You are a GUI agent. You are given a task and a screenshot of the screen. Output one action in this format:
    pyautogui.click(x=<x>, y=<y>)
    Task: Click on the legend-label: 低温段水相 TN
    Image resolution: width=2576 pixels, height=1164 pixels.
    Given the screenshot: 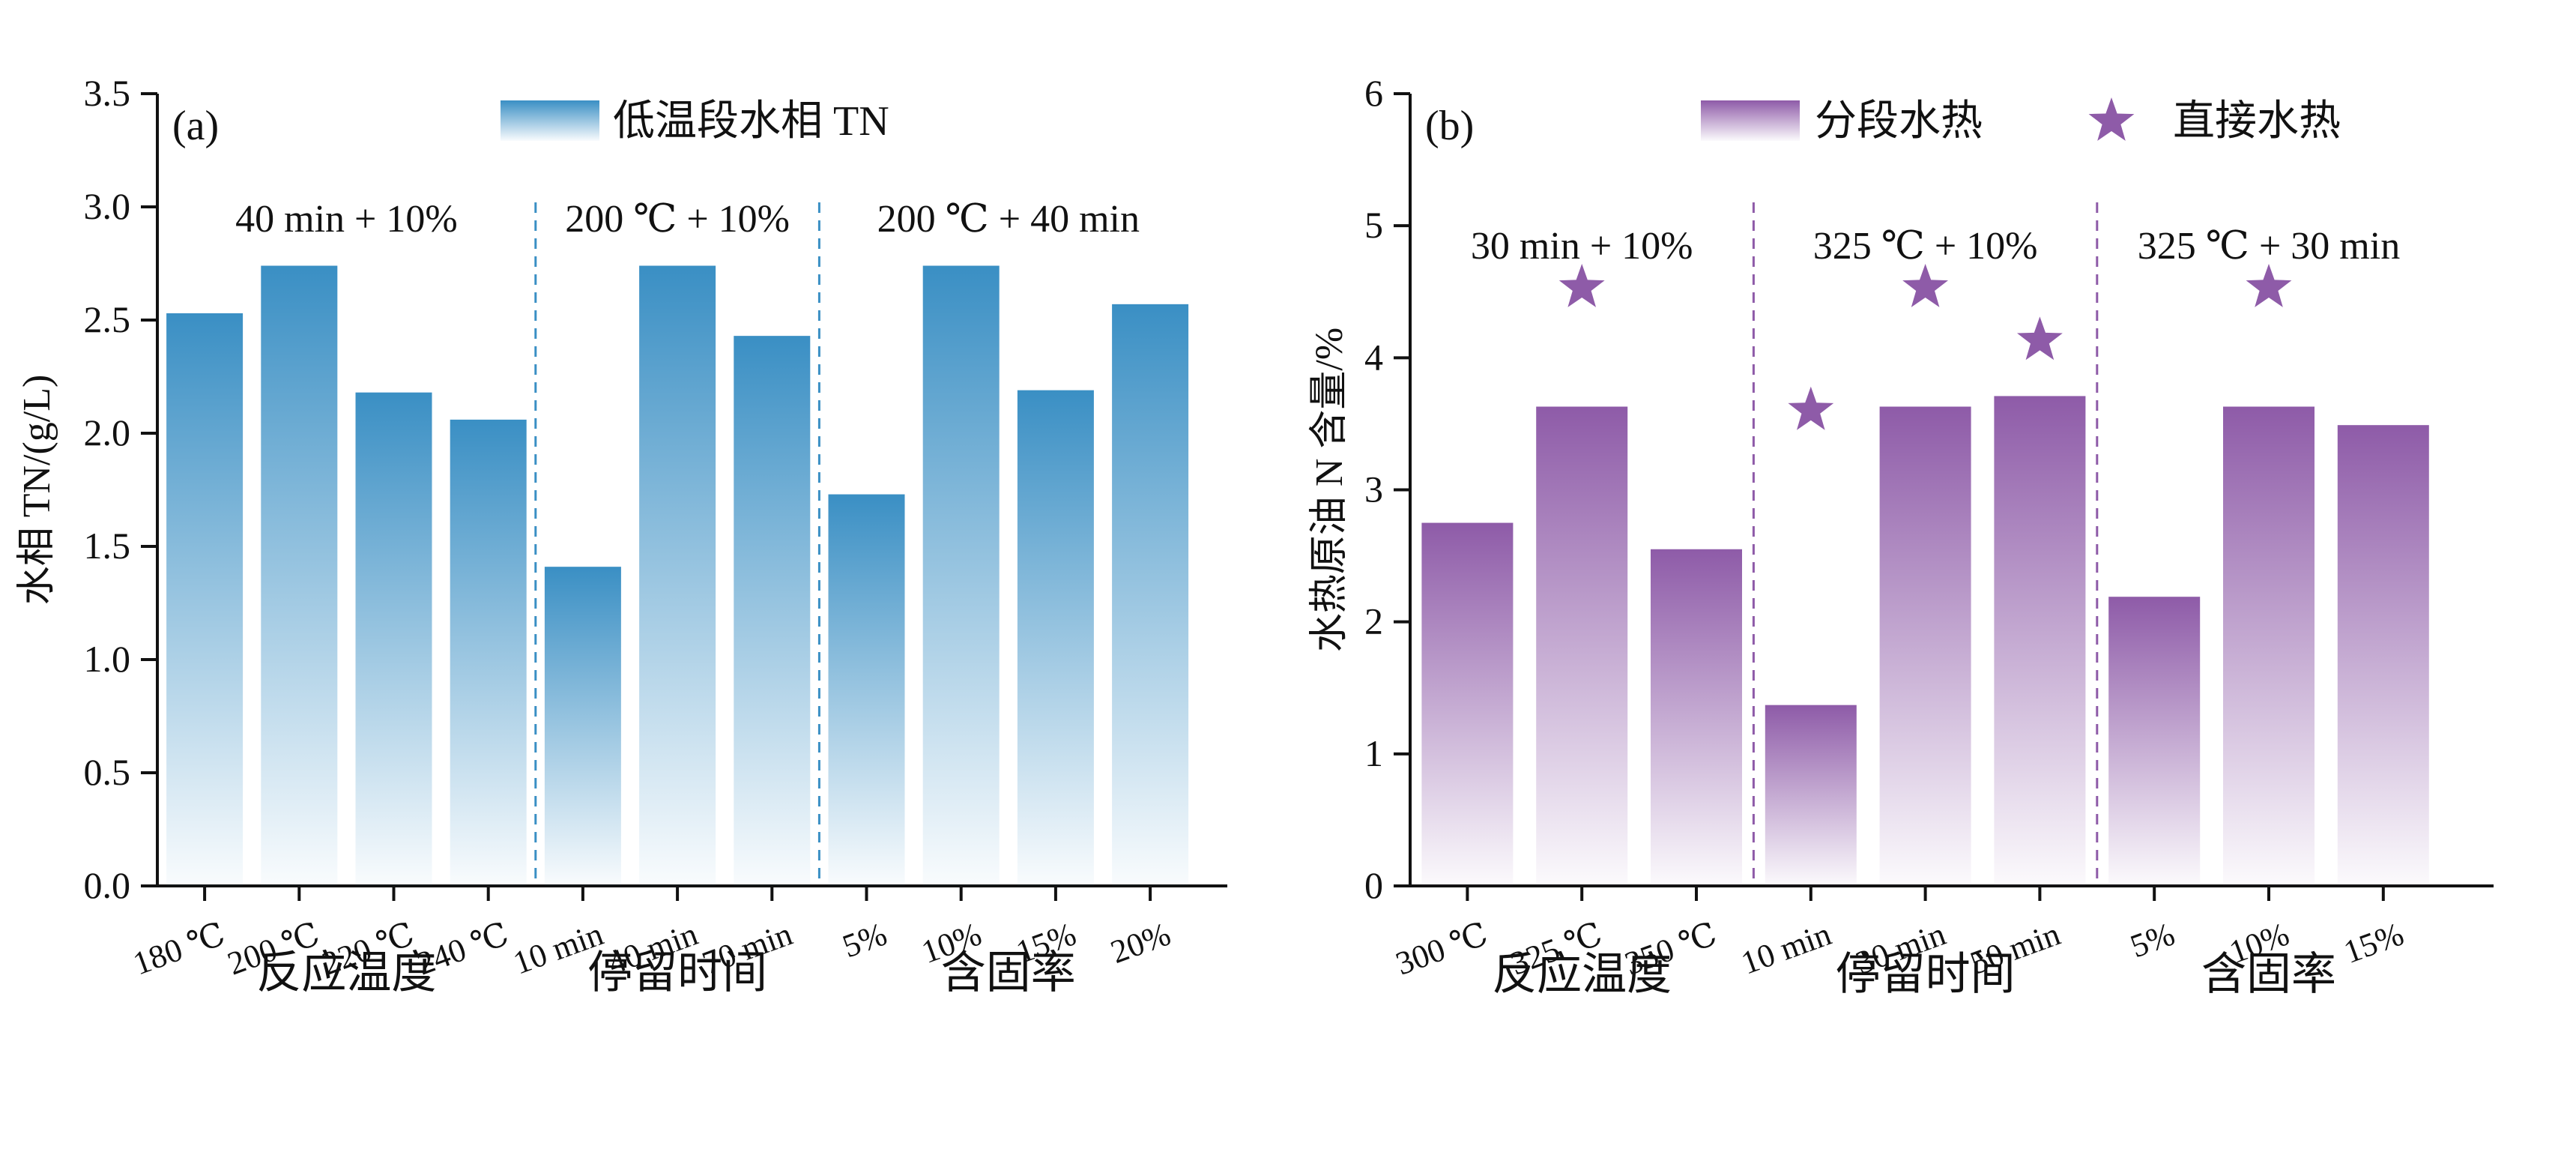 What is the action you would take?
    pyautogui.click(x=751, y=121)
    